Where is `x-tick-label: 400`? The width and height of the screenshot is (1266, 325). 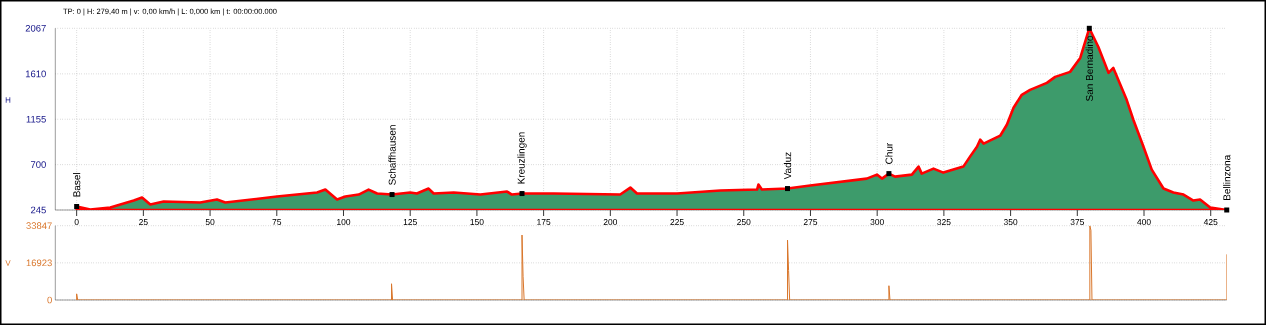 x-tick-label: 400 is located at coordinates (1144, 222).